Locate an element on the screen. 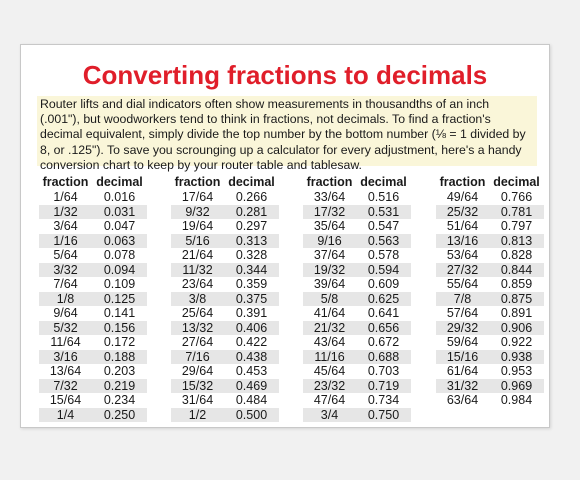 The image size is (580, 480). table-row: 37/64 0.578 is located at coordinates (357, 255).